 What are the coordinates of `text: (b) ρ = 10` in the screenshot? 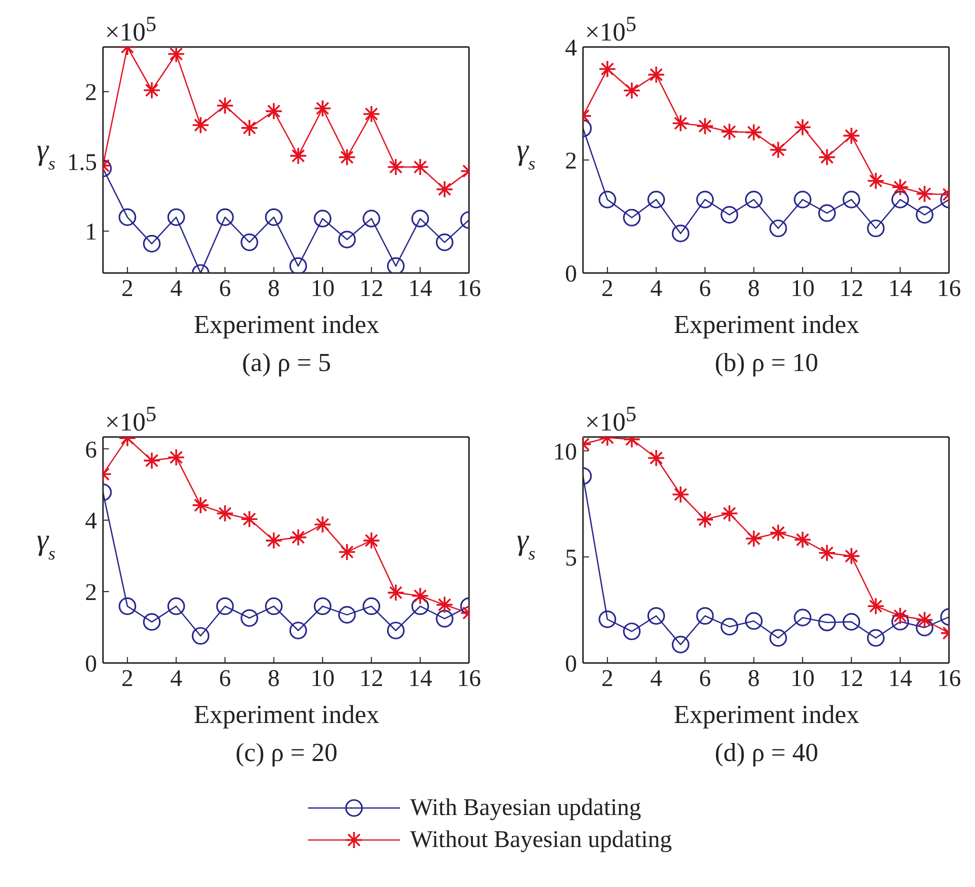 It's located at (767, 363).